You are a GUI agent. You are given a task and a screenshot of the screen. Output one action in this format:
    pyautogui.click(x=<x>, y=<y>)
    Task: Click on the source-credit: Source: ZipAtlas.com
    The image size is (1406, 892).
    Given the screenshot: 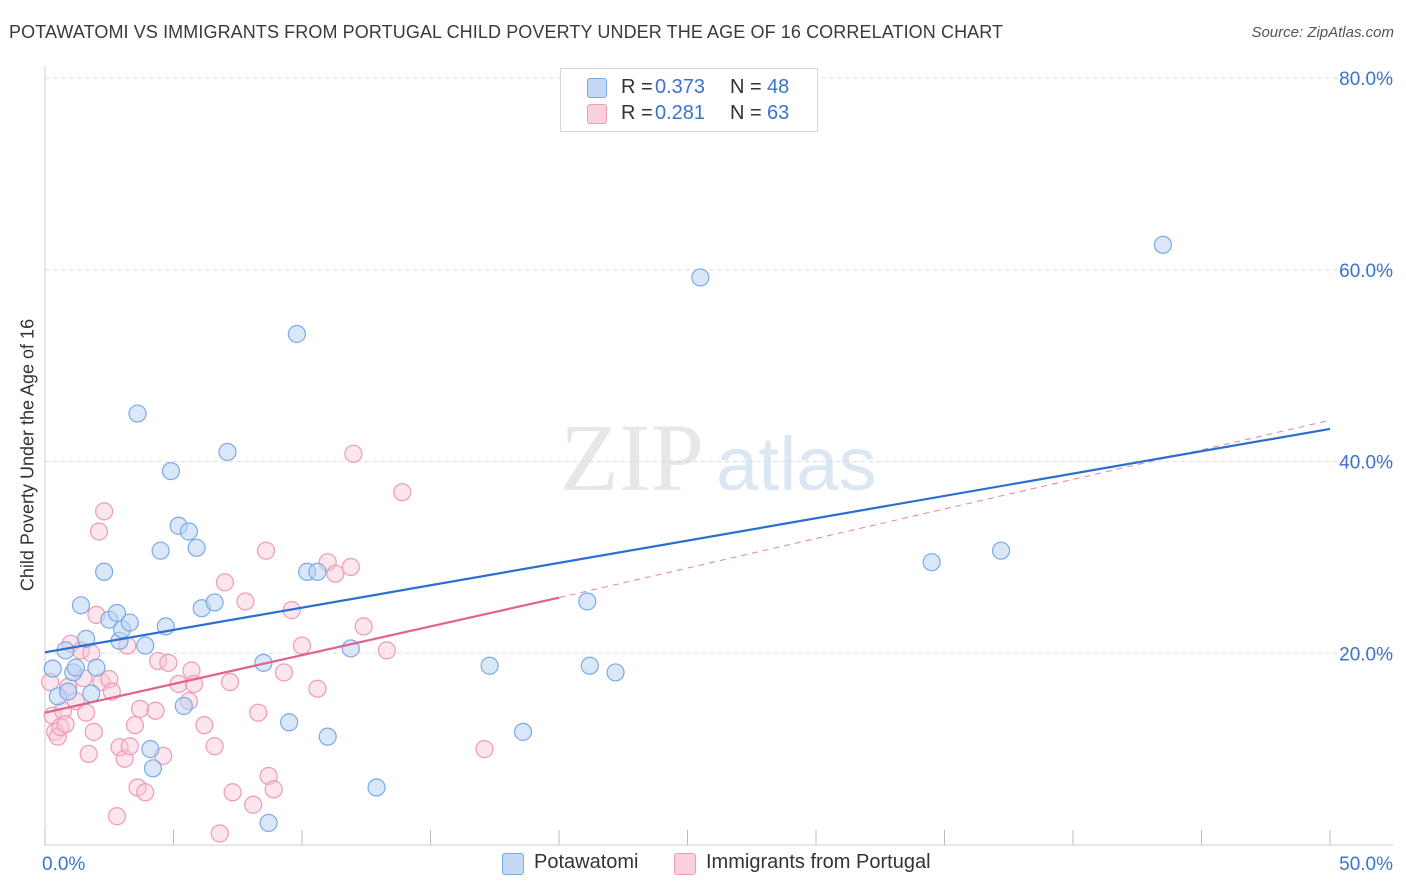 What is the action you would take?
    pyautogui.click(x=1322, y=32)
    